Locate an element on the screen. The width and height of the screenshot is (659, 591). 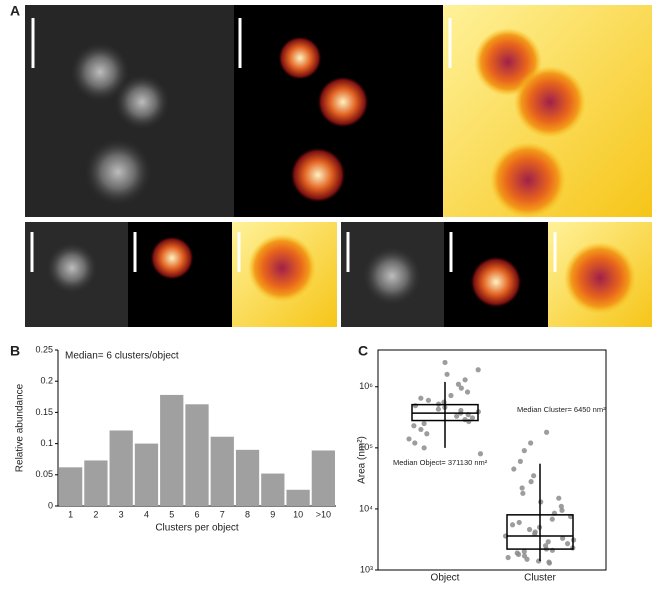
x-tick-label: Cluster is located at coordinates (540, 578).